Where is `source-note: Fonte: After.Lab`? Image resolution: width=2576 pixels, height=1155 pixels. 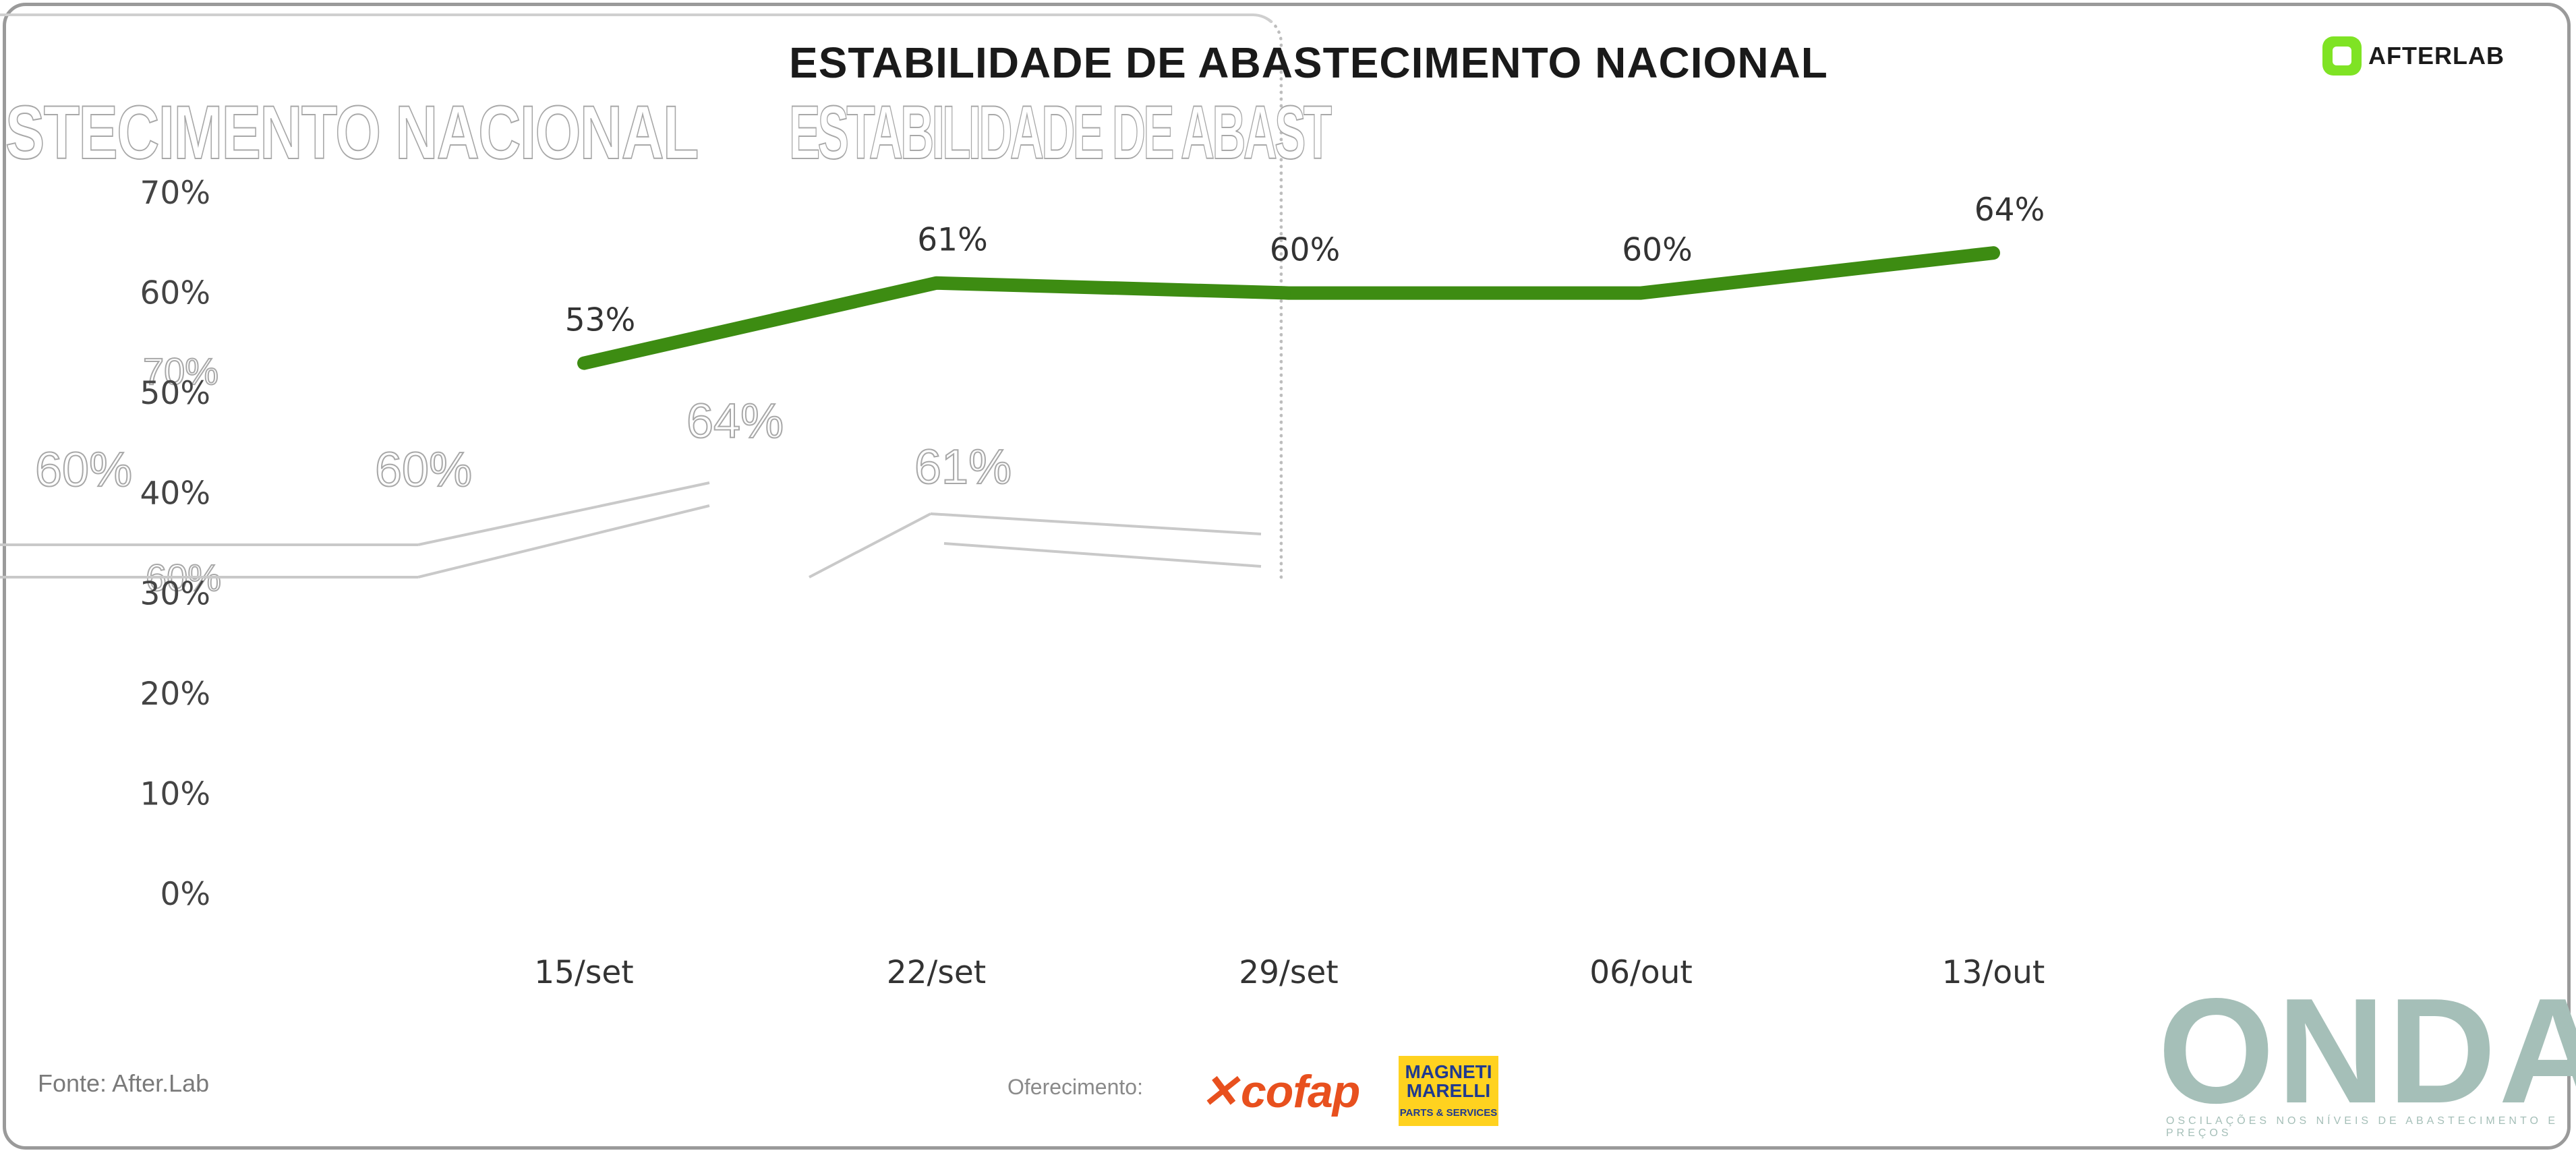
source-note: Fonte: After.Lab is located at coordinates (124, 1083).